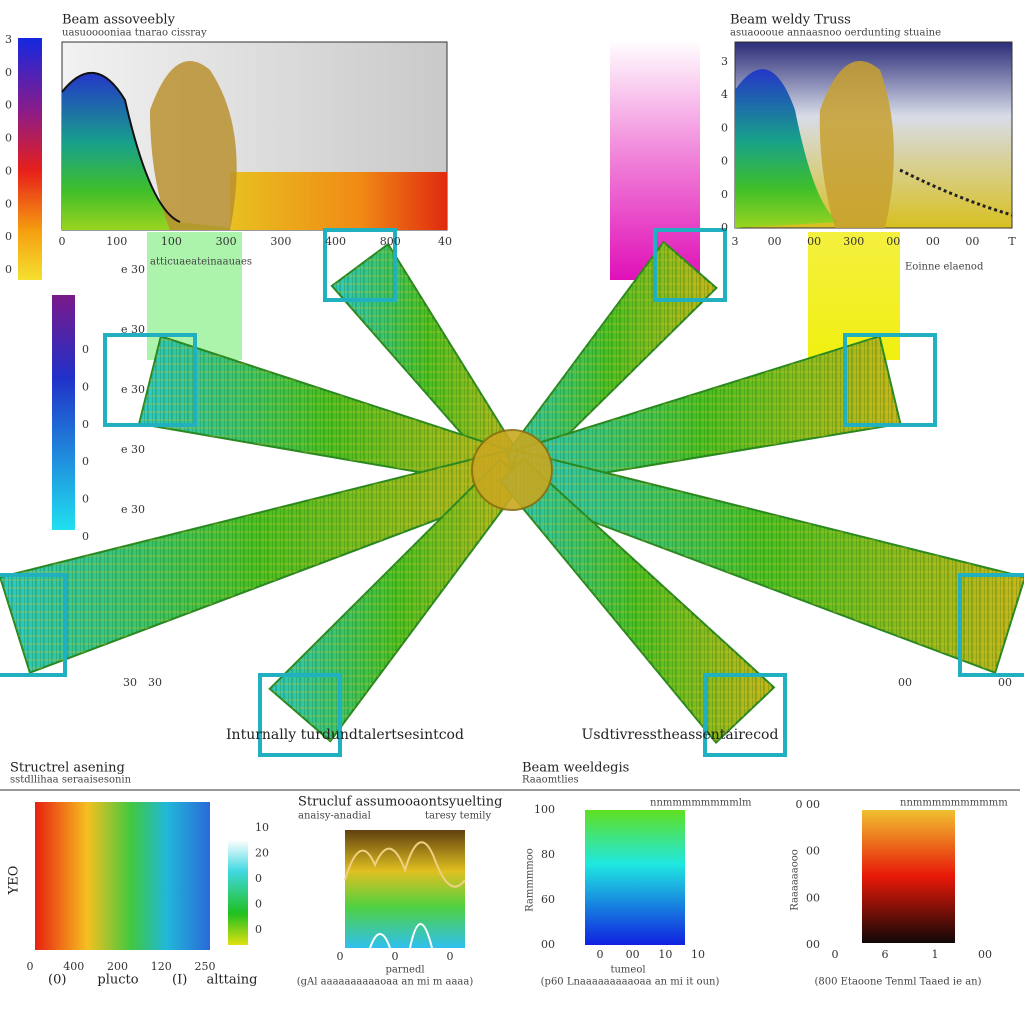 This screenshot has height=1024, width=1024. What do you see at coordinates (548, 854) in the screenshot?
I see `tick-label: 80` at bounding box center [548, 854].